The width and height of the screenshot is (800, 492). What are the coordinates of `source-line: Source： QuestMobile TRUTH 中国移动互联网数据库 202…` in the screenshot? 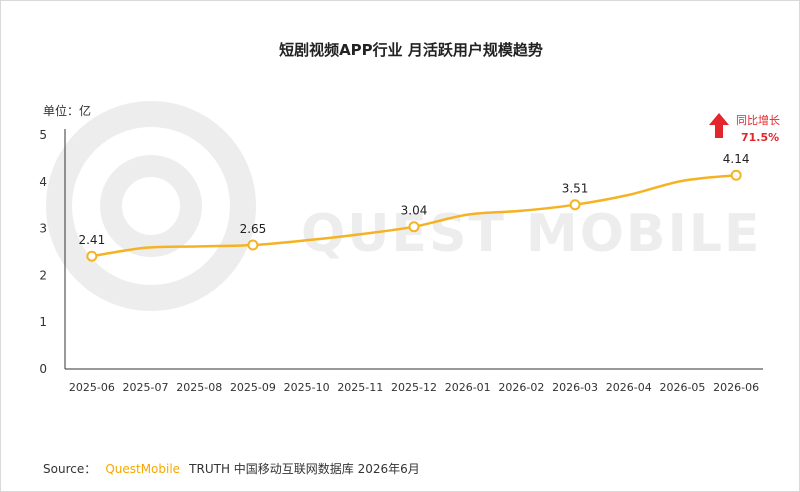 It's located at (231, 467).